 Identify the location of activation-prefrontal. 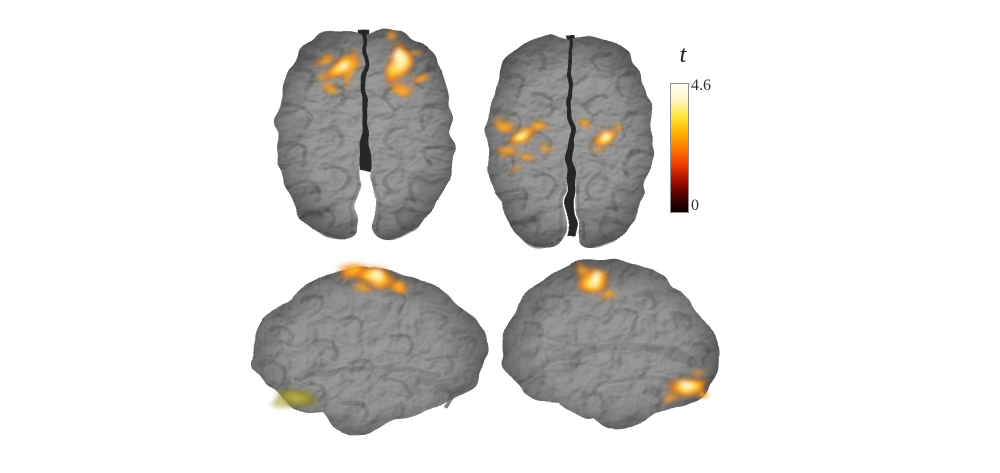
(369, 64).